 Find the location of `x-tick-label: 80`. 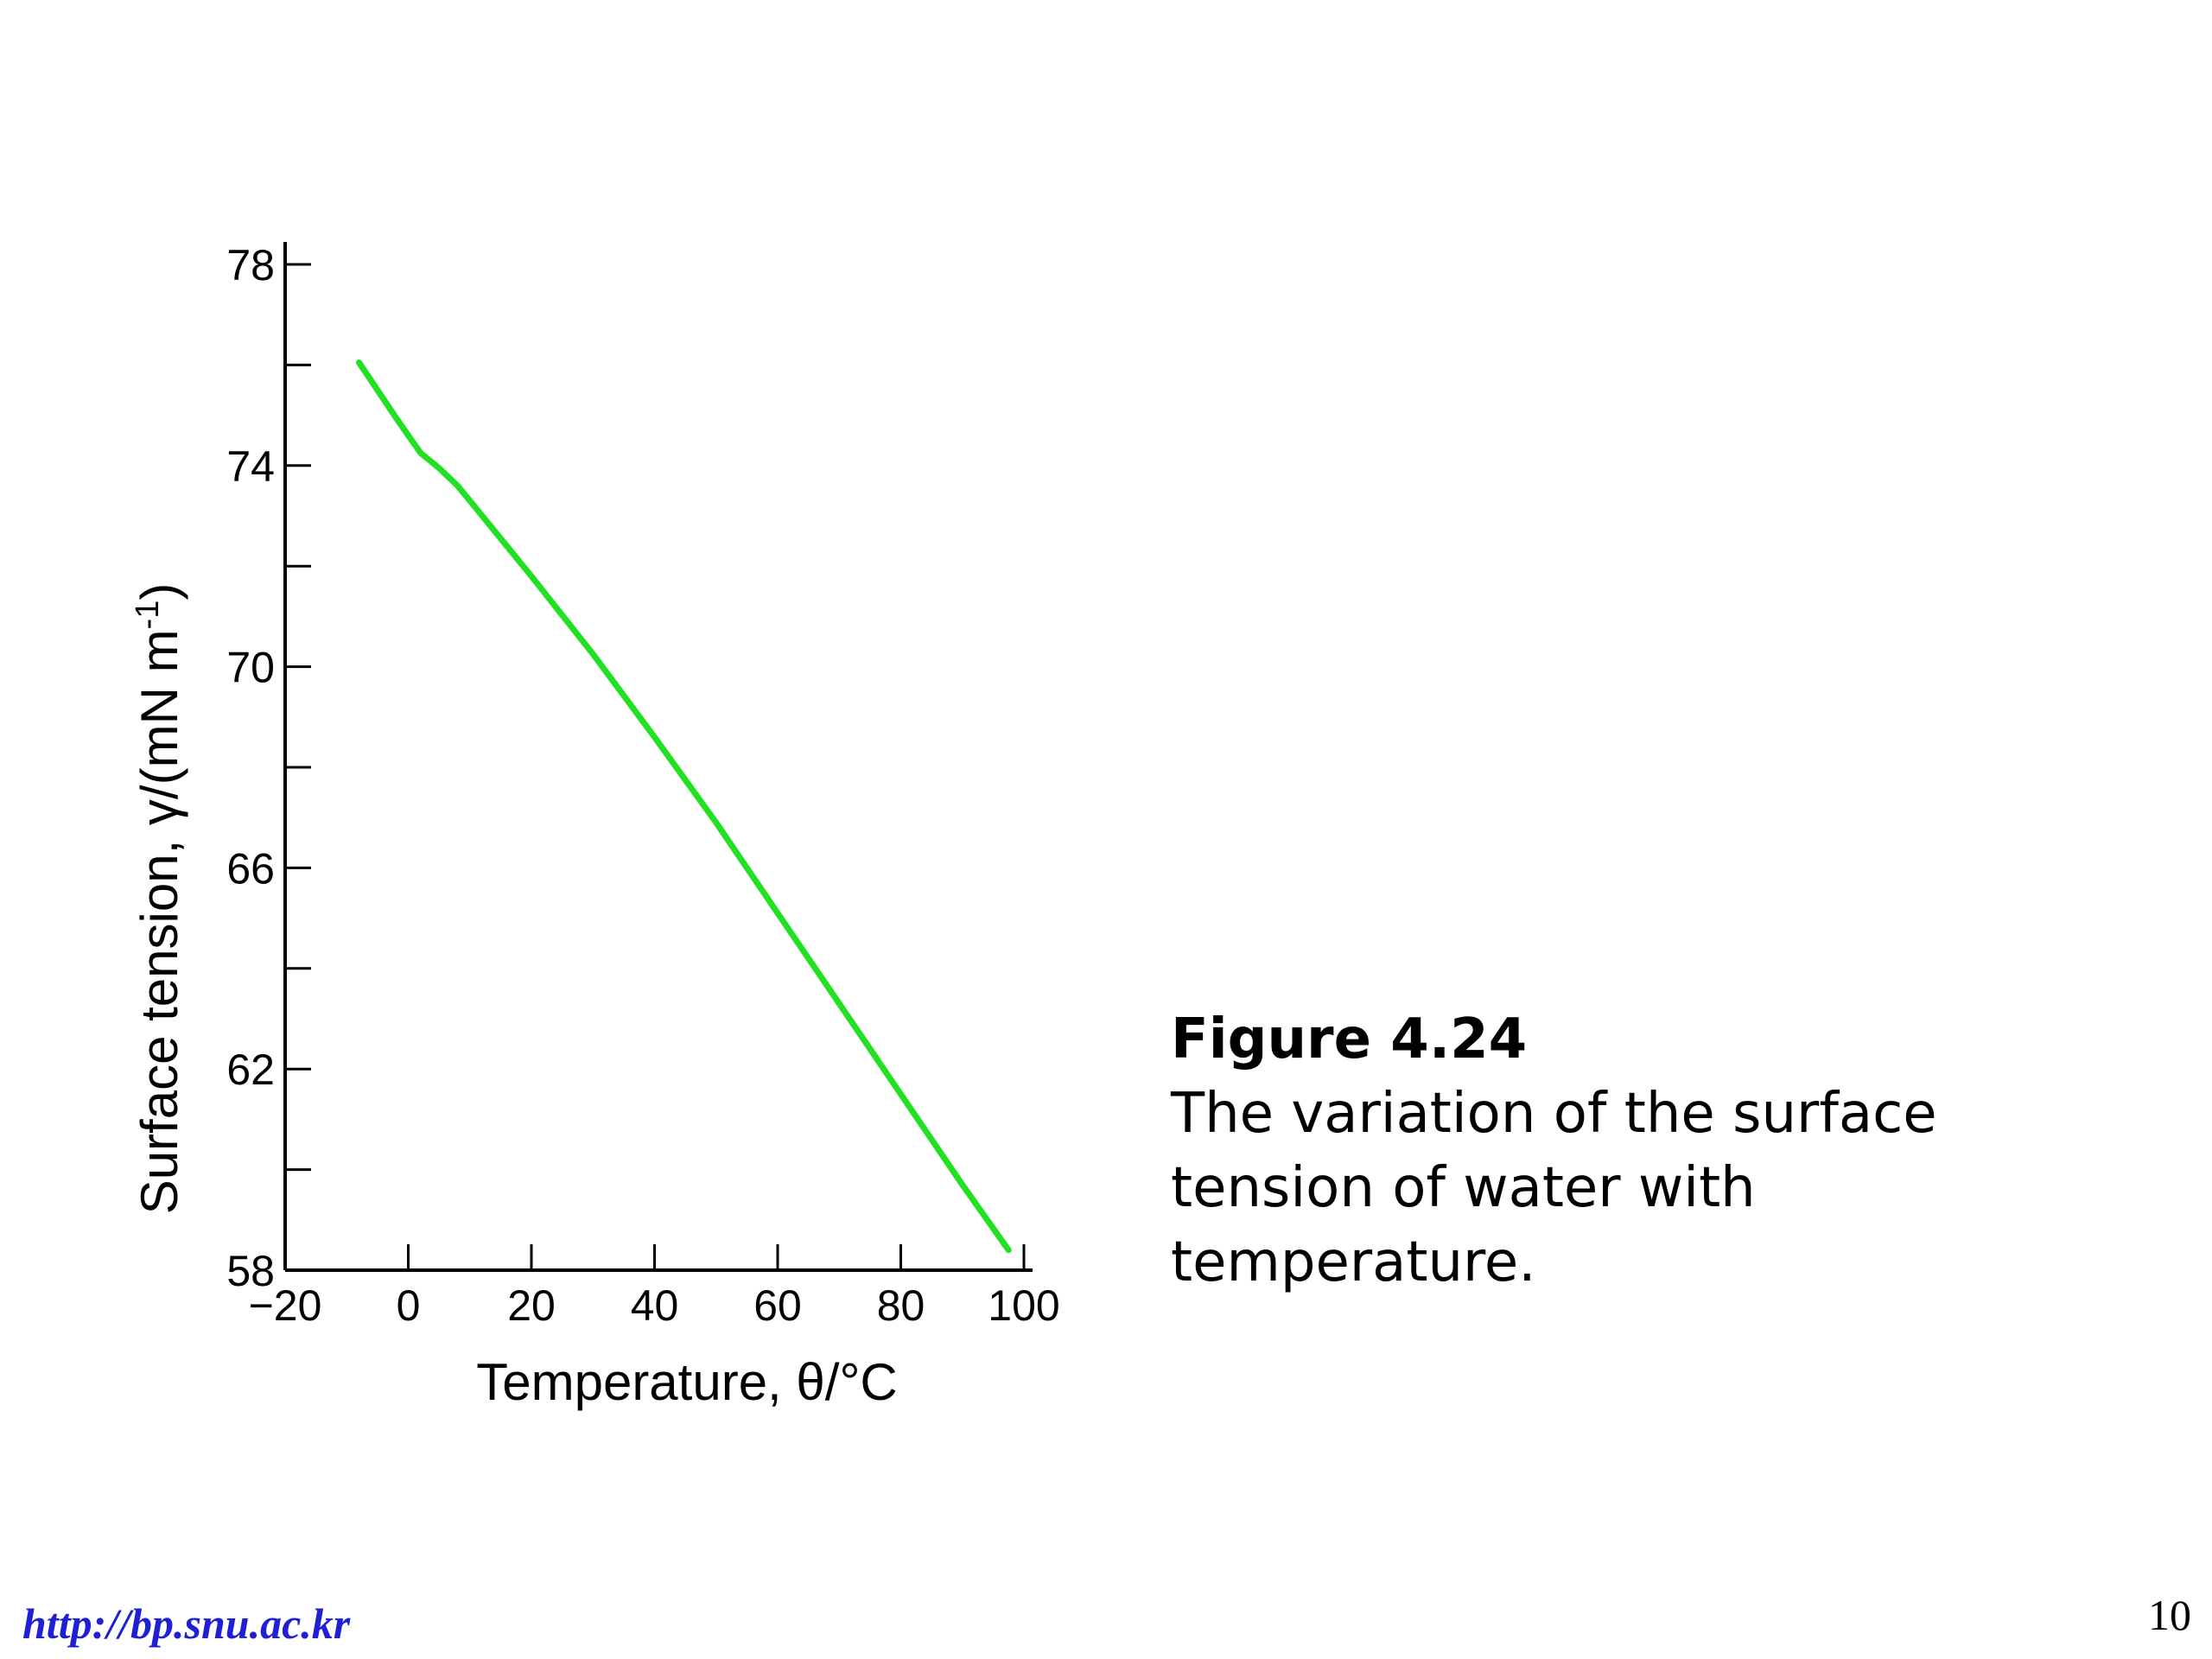

x-tick-label: 80 is located at coordinates (901, 1305).